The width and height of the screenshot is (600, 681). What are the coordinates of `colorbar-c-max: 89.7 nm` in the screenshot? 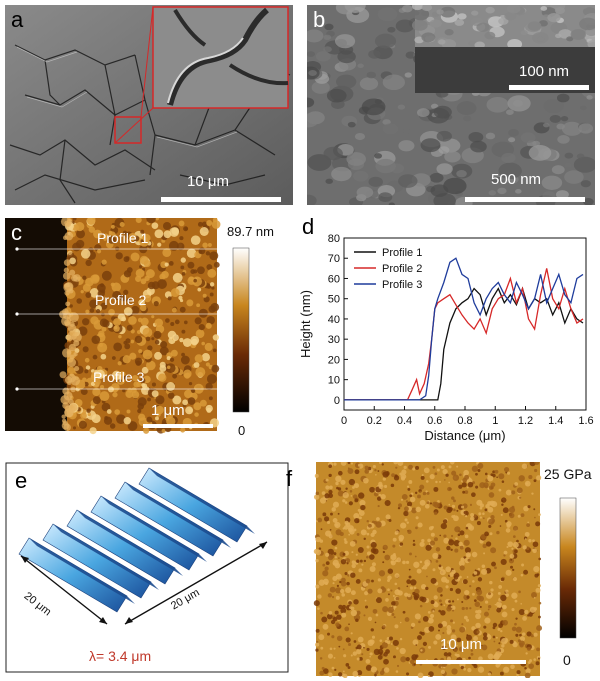 It's located at (250, 231).